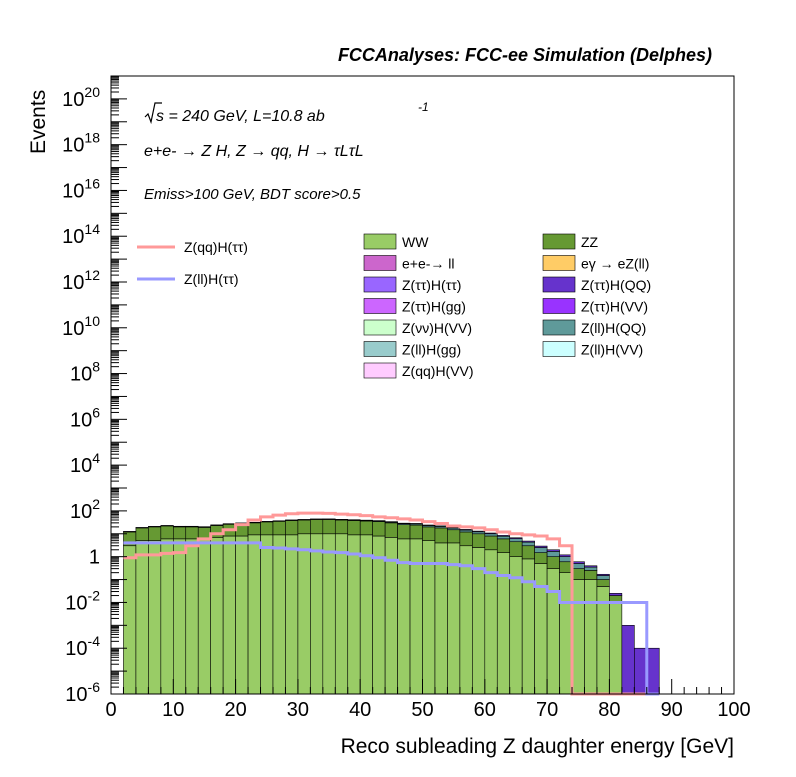 This screenshot has width=796, height=777. What do you see at coordinates (82, 646) in the screenshot?
I see `y-tick-label: 10⁻⁴` at bounding box center [82, 646].